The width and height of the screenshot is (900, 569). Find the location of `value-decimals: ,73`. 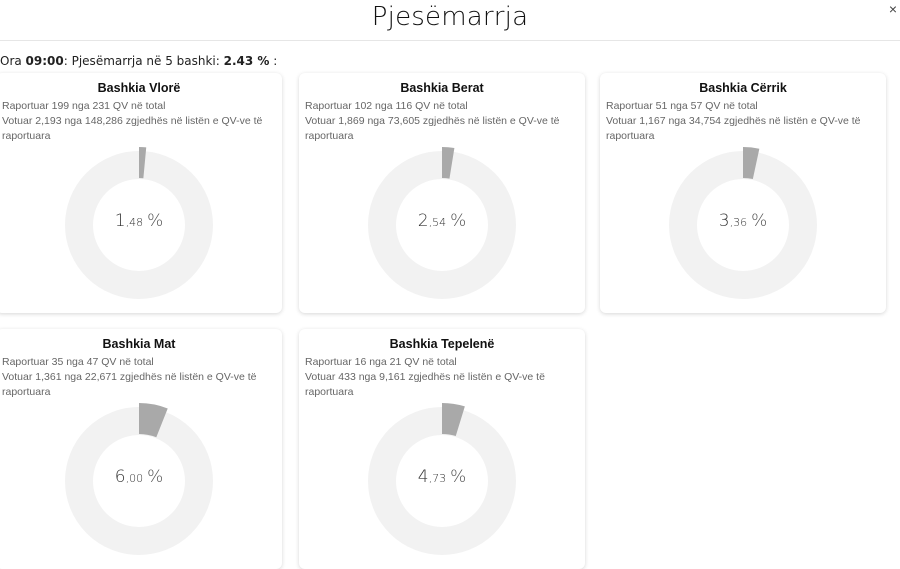

value-decimals: ,73 is located at coordinates (437, 478).